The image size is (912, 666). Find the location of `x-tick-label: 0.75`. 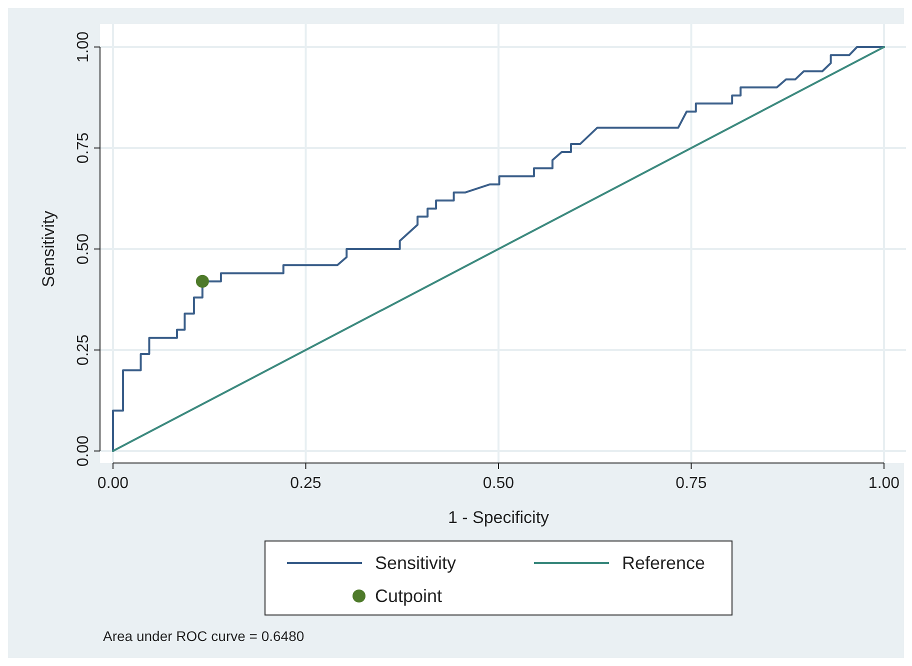

x-tick-label: 0.75 is located at coordinates (691, 483).